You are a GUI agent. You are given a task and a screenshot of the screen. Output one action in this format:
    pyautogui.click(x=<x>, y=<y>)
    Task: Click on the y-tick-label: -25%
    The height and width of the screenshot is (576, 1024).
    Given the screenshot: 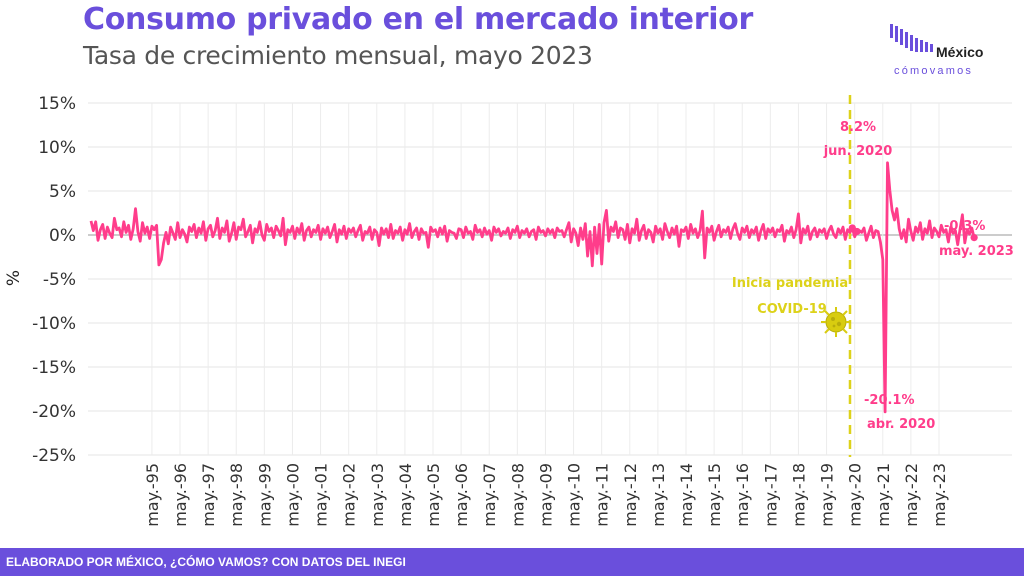 What is the action you would take?
    pyautogui.click(x=54, y=456)
    